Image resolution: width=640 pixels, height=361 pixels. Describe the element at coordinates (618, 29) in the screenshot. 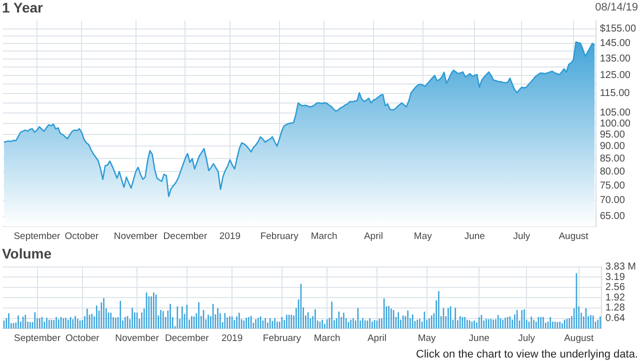

I see `y-tick-label: $155.00` at that location.